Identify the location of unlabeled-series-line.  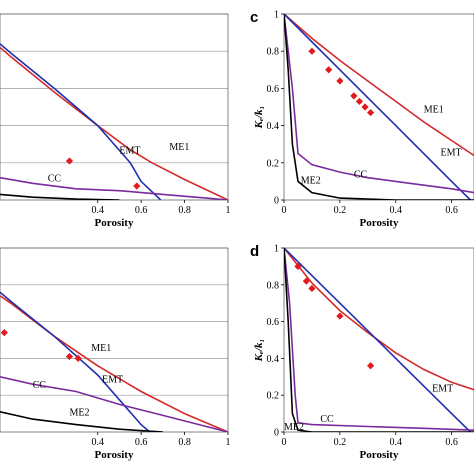
(60, 196).